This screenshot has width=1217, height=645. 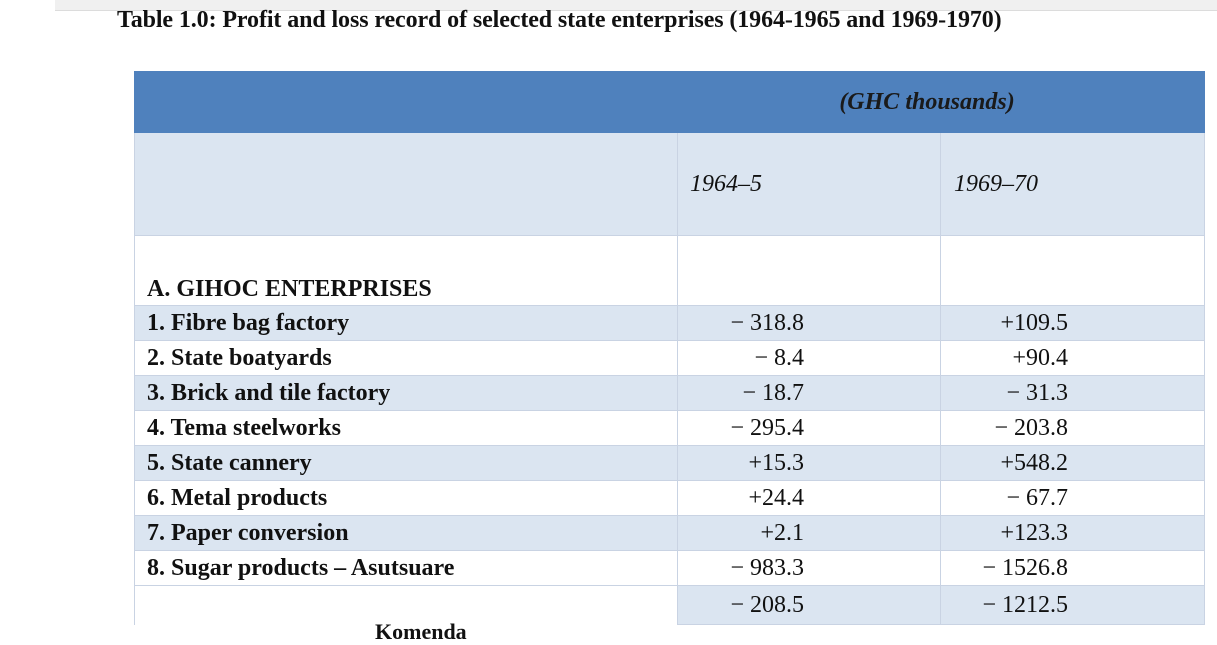 I want to click on table-row: 3. Brick and tile factory − 18.7 − 31.3, so click(x=670, y=393).